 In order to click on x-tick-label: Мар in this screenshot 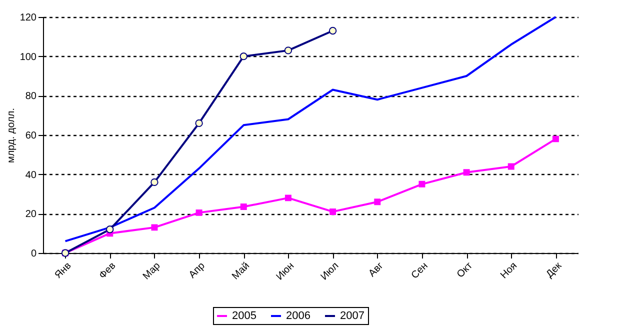, I will do `click(152, 271)`.